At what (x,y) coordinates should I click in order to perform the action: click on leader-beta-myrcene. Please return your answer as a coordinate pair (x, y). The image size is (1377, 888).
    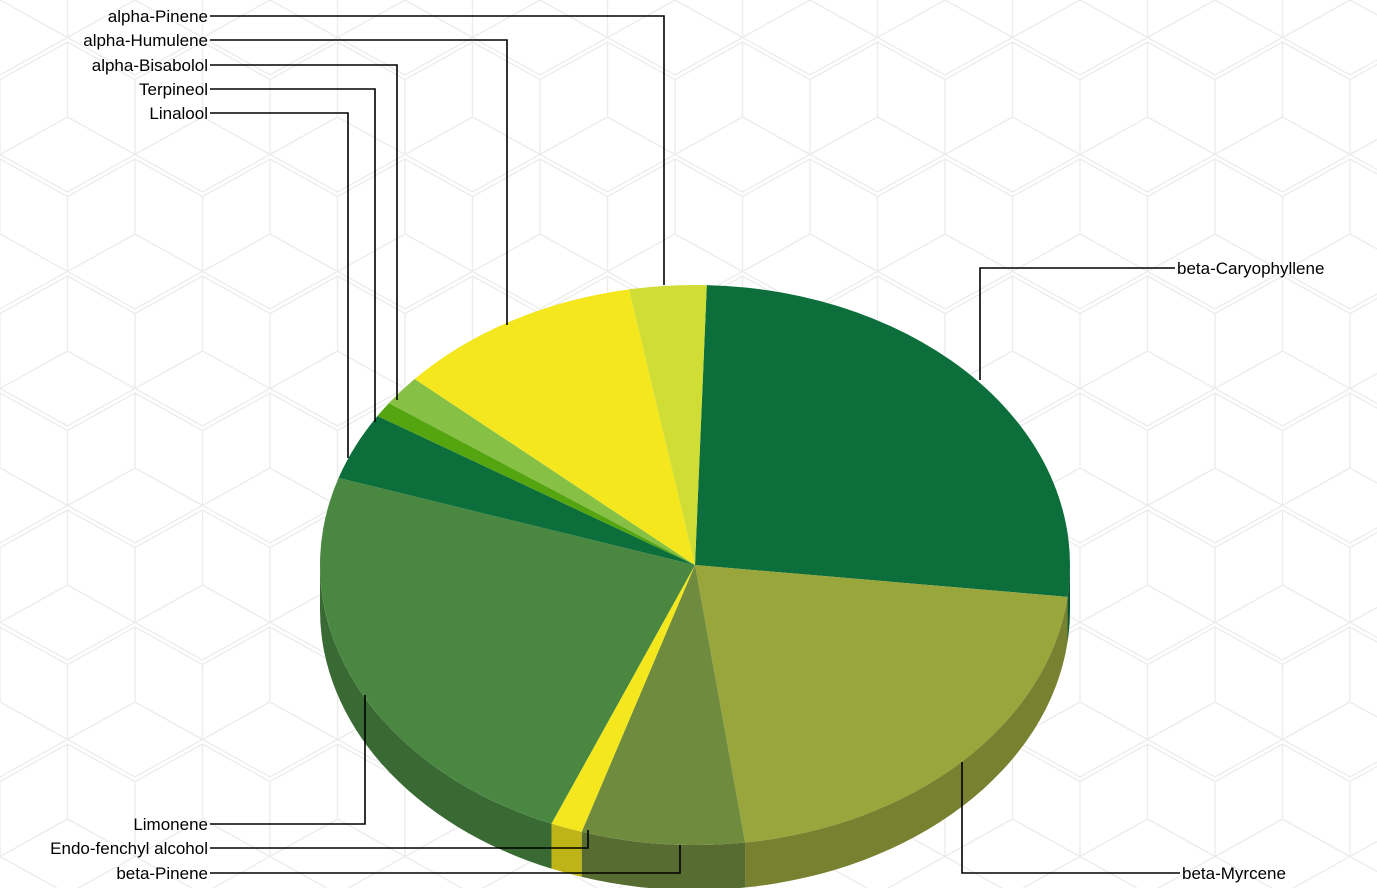
    Looking at the image, I should click on (1070, 818).